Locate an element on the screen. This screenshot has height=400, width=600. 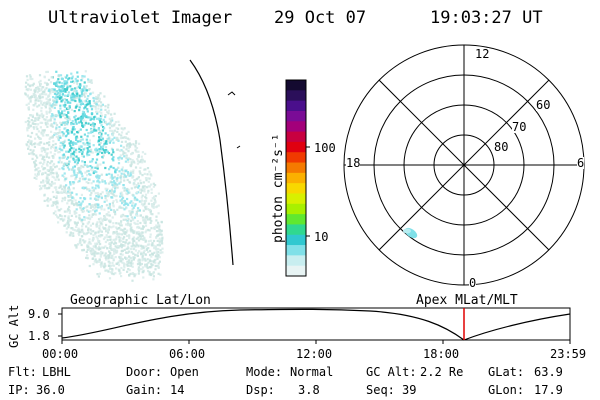
mlt-line-diag is located at coordinates (464, 165).